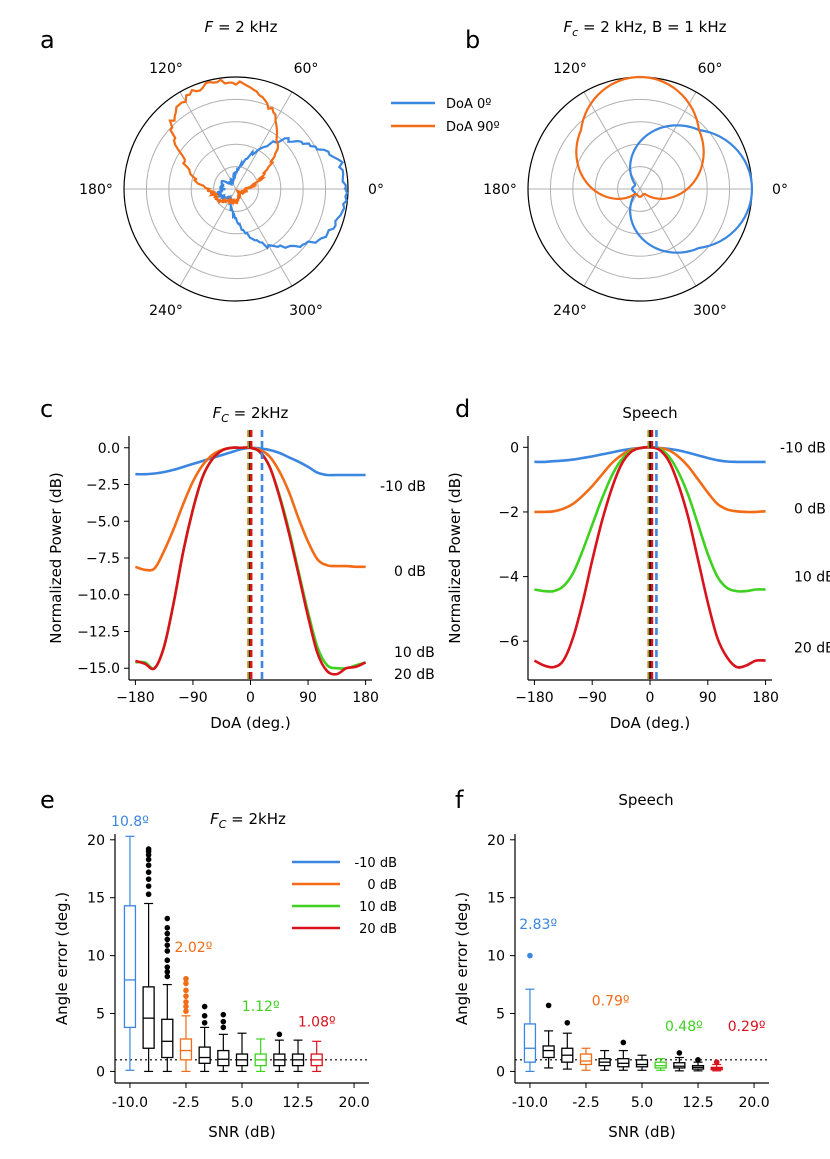 This screenshot has height=1159, width=830. I want to click on panel-title-d: Speech, so click(649, 413).